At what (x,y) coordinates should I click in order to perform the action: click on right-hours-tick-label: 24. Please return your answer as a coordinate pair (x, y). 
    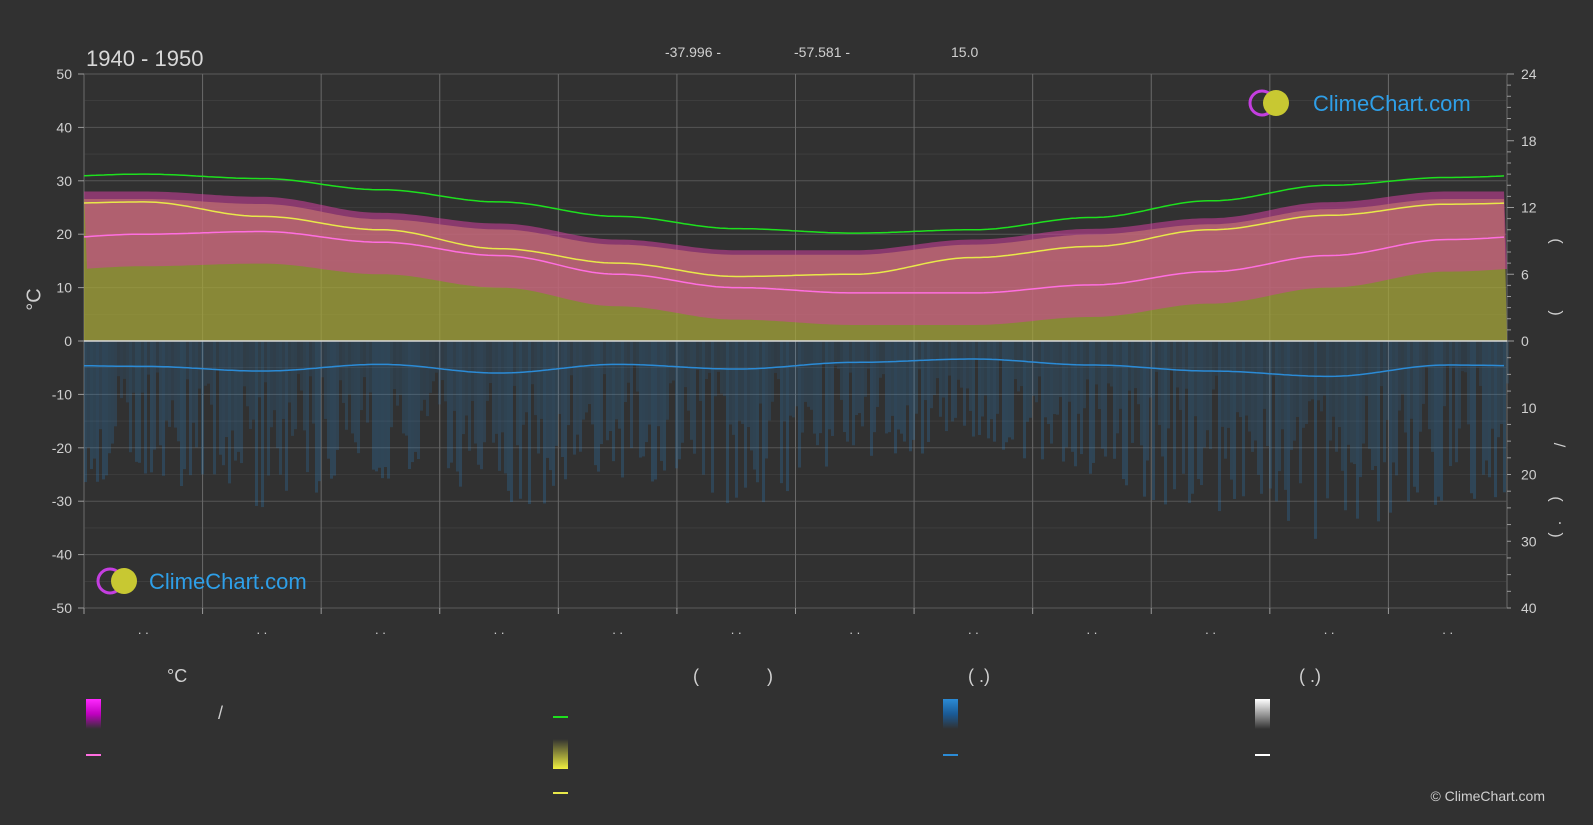
    Looking at the image, I should click on (1529, 74).